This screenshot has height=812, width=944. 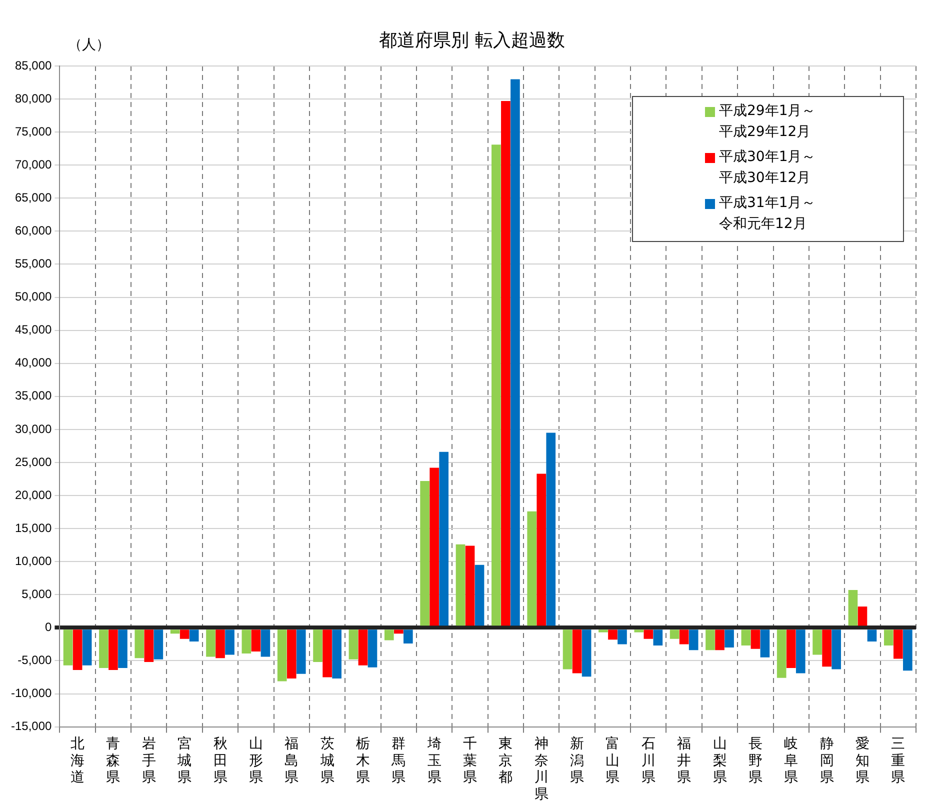 What do you see at coordinates (33, 297) in the screenshot?
I see `y-tick-label: 50,000` at bounding box center [33, 297].